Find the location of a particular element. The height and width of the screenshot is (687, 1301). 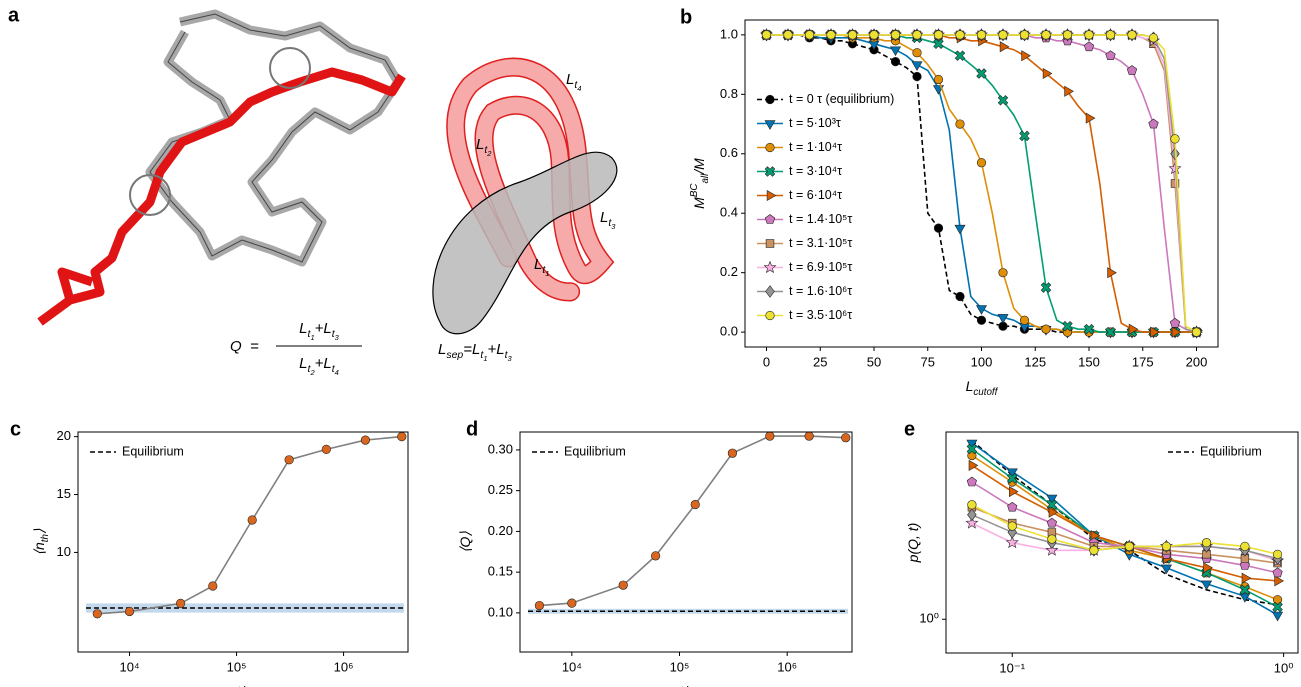

text-part: Q is located at coordinates (1122, 685).